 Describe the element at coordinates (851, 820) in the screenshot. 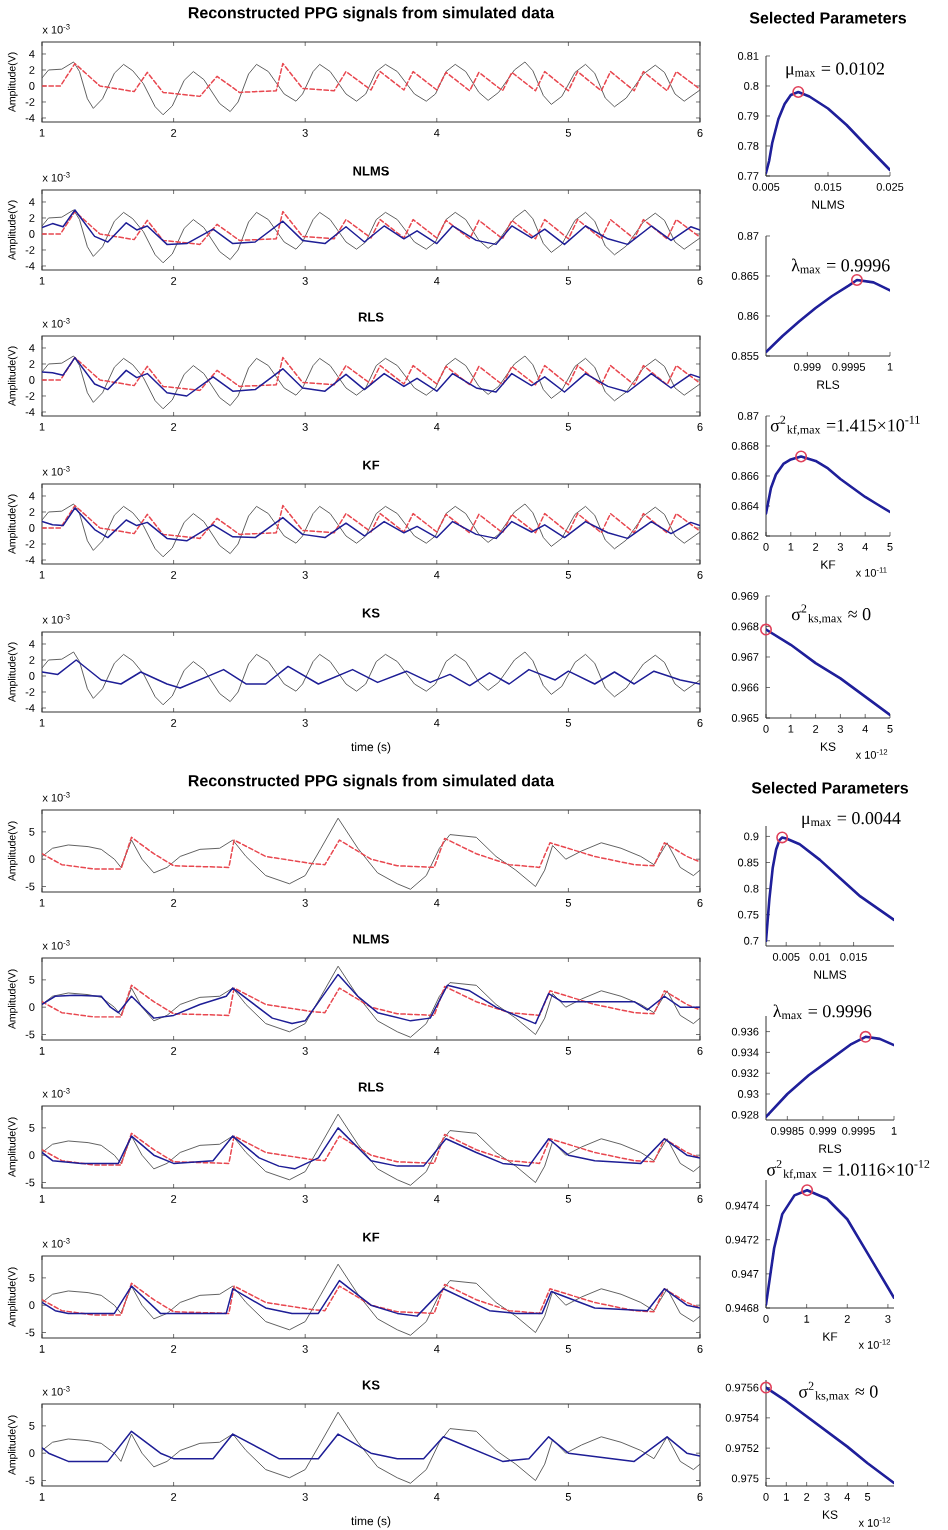

I see `annotation: μ$_{max}$ = 0.0044` at that location.